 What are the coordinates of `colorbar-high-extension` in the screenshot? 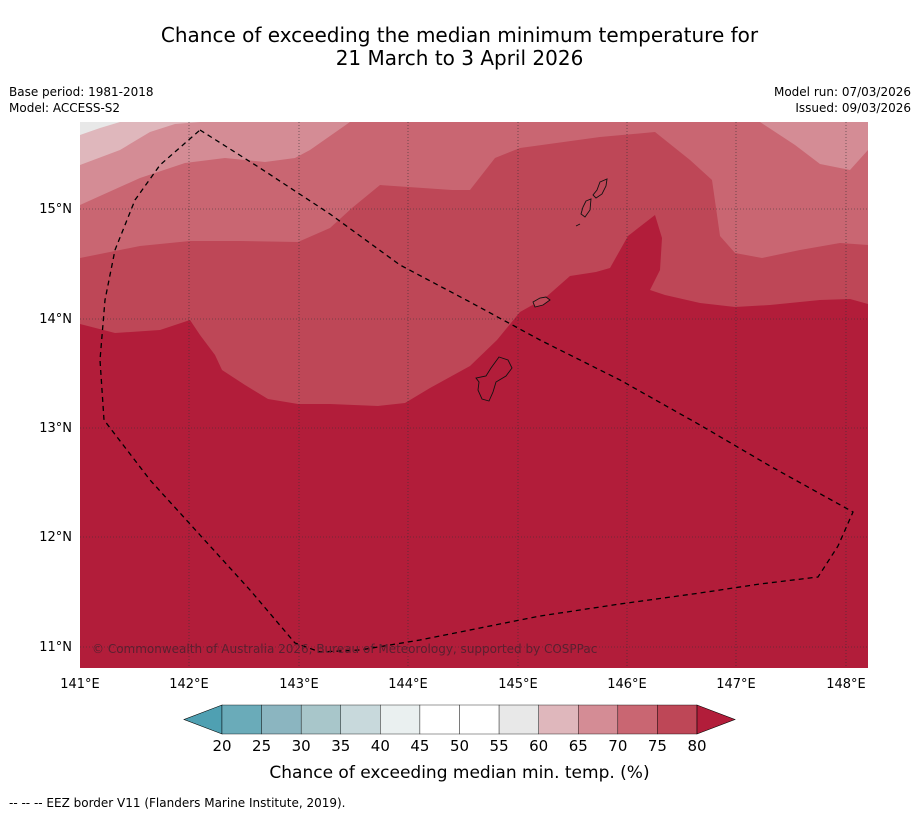 It's located at (716, 719).